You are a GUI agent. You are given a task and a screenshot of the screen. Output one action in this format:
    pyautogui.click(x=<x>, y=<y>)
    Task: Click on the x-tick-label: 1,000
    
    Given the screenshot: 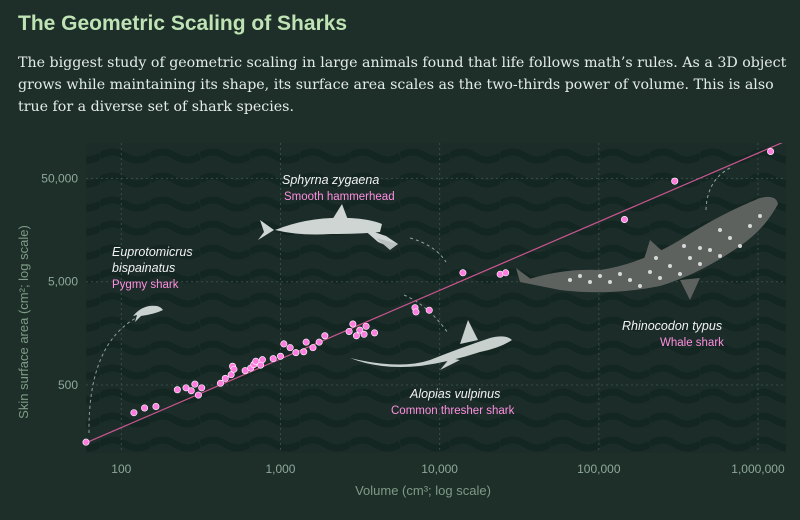 What is the action you would take?
    pyautogui.click(x=280, y=469)
    